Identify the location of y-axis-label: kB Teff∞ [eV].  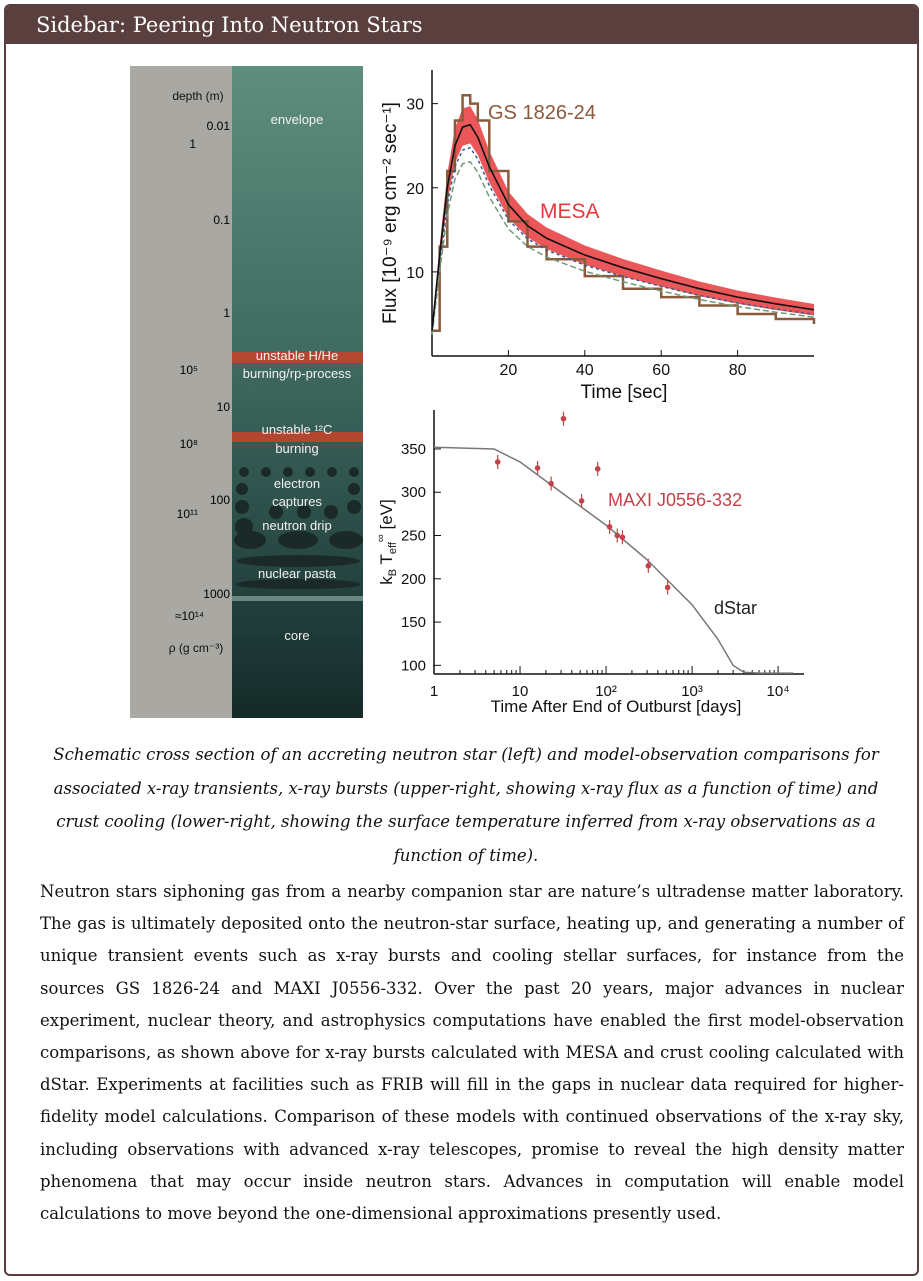
(387, 542).